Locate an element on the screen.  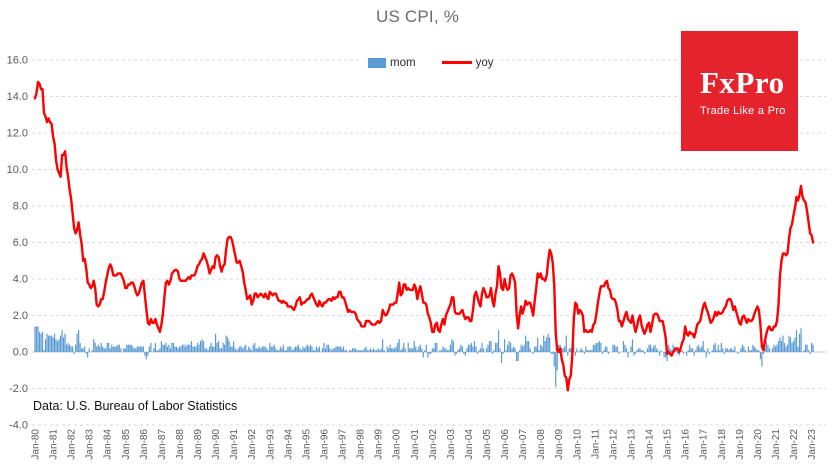
svg-text: -4.0 is located at coordinates (18, 426).